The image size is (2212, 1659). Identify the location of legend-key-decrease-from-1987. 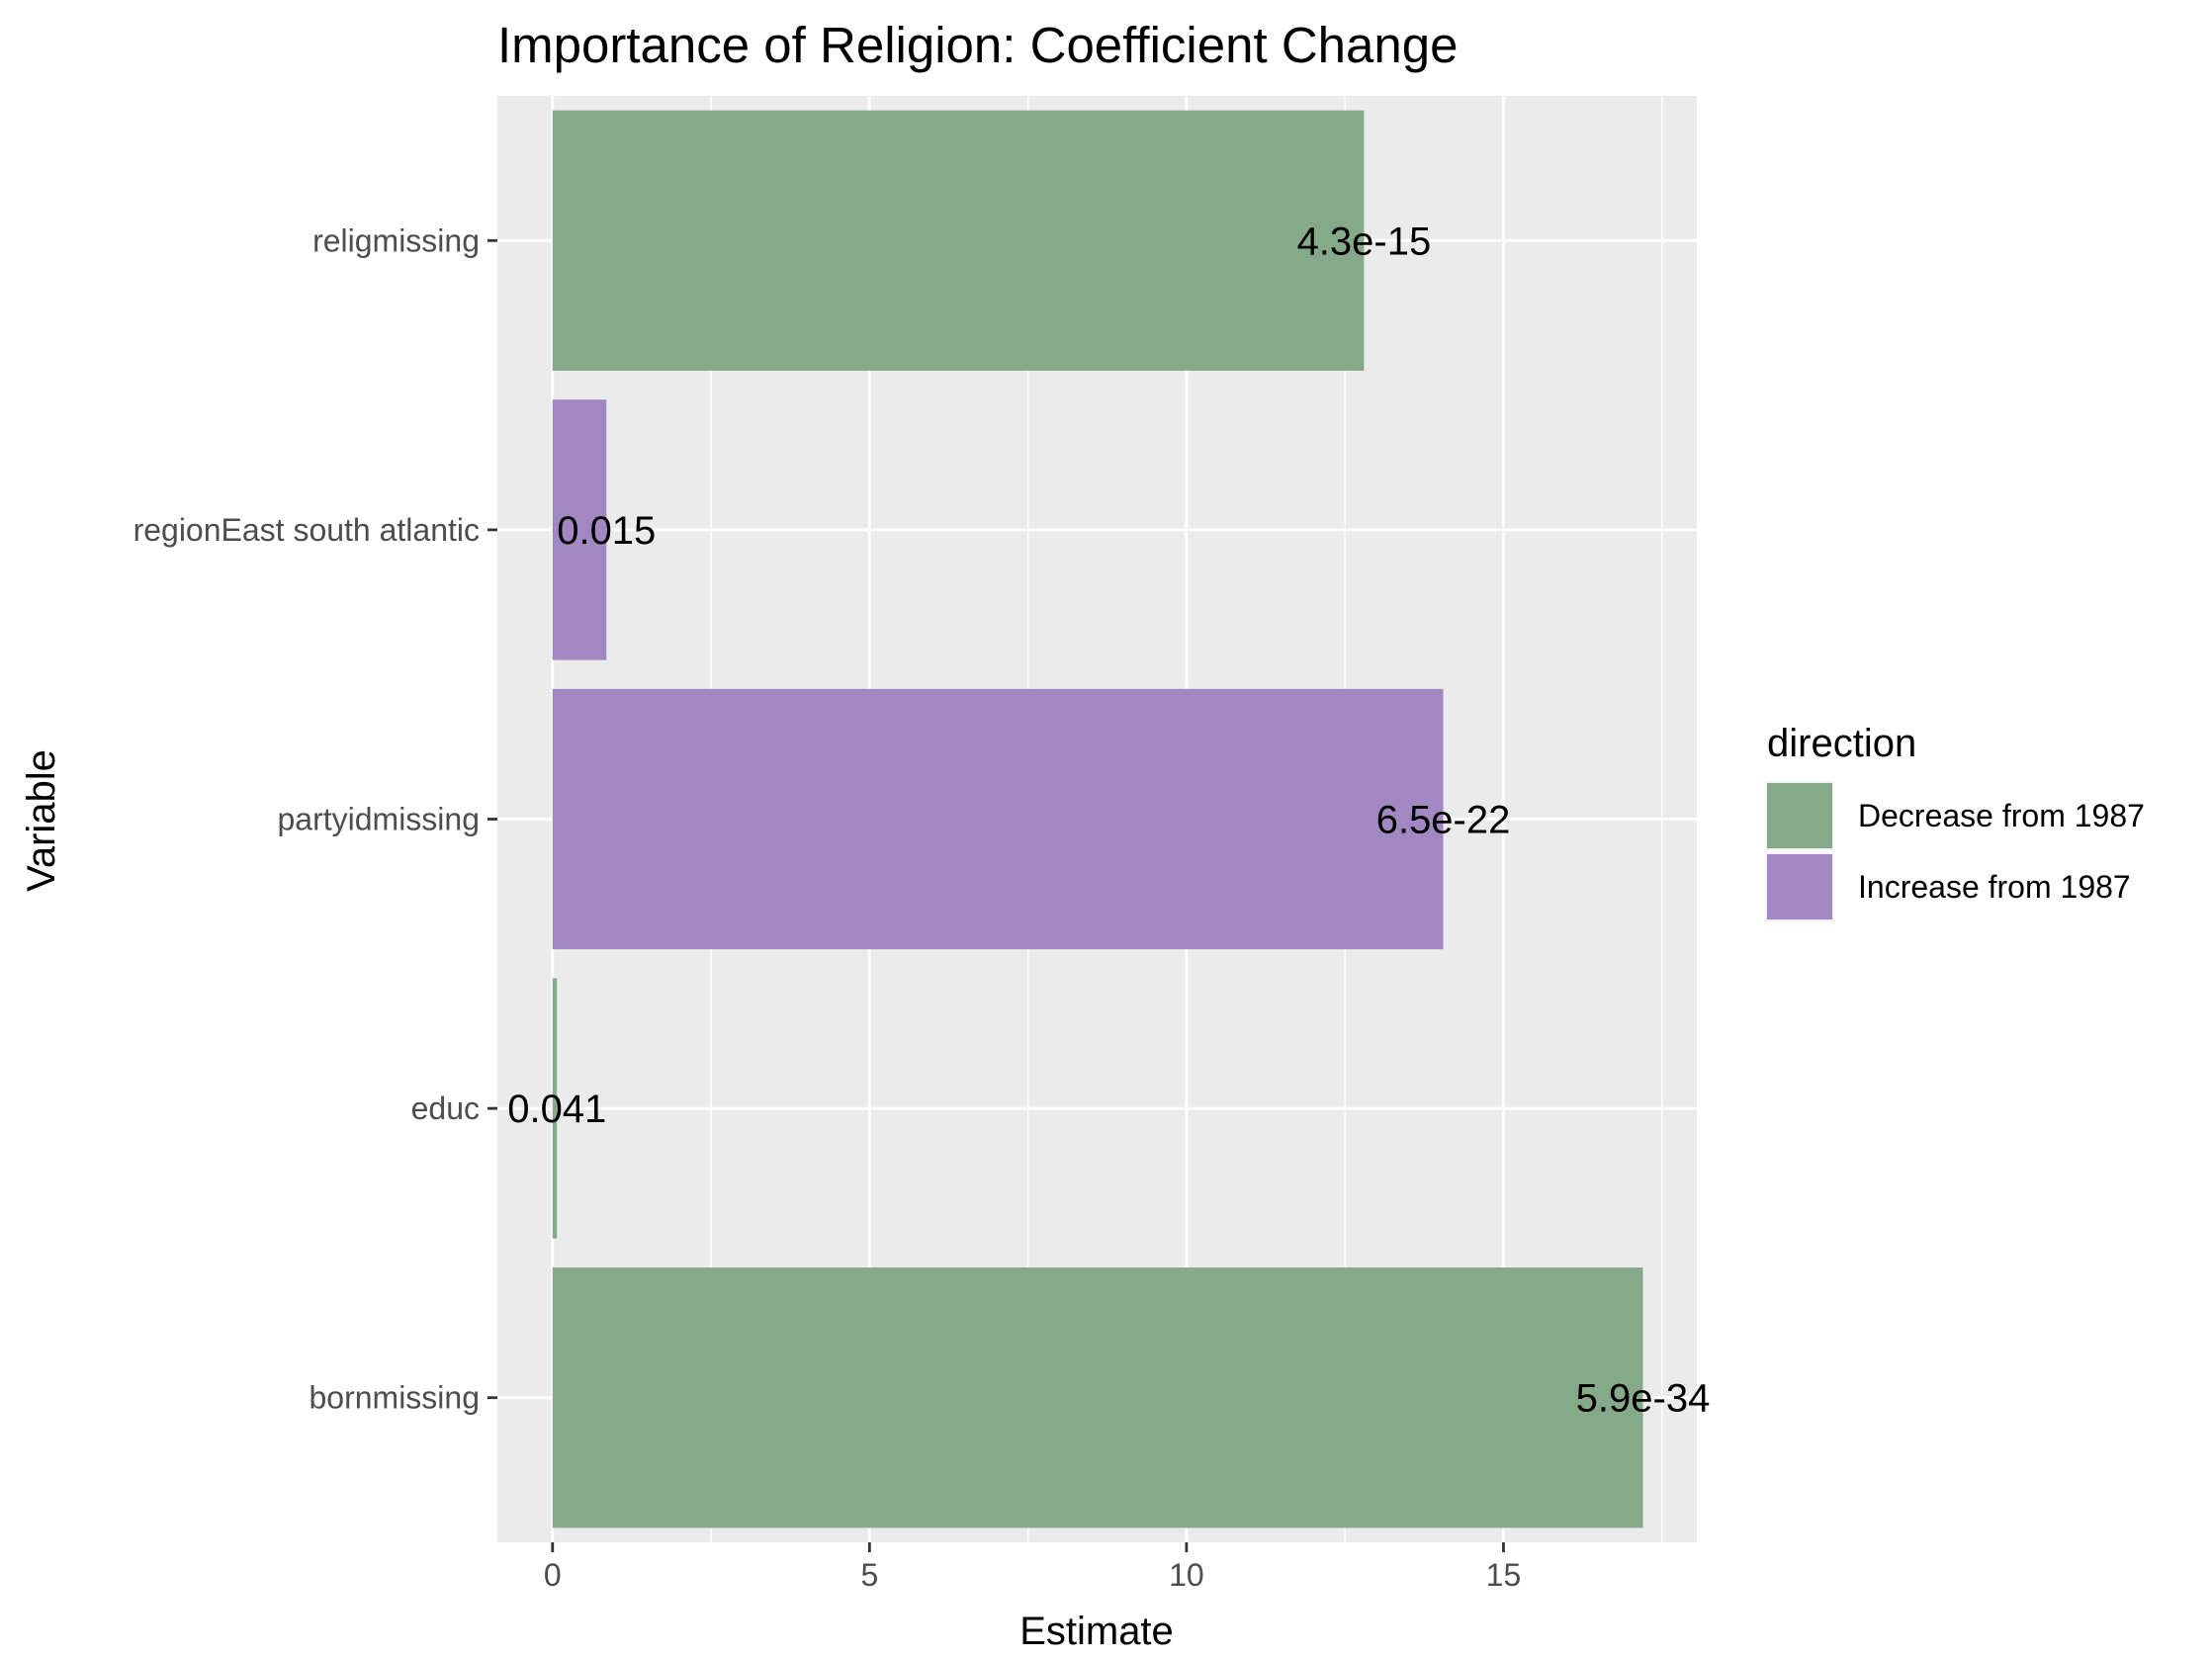
(1800, 815).